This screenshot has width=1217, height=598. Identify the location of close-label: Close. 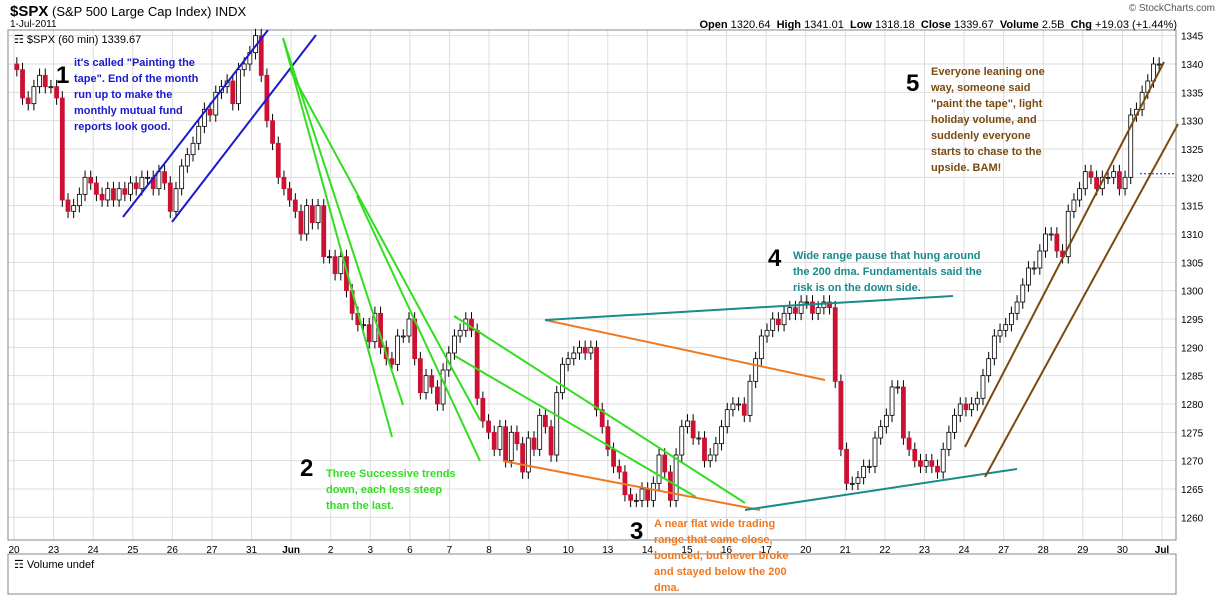
(935, 25).